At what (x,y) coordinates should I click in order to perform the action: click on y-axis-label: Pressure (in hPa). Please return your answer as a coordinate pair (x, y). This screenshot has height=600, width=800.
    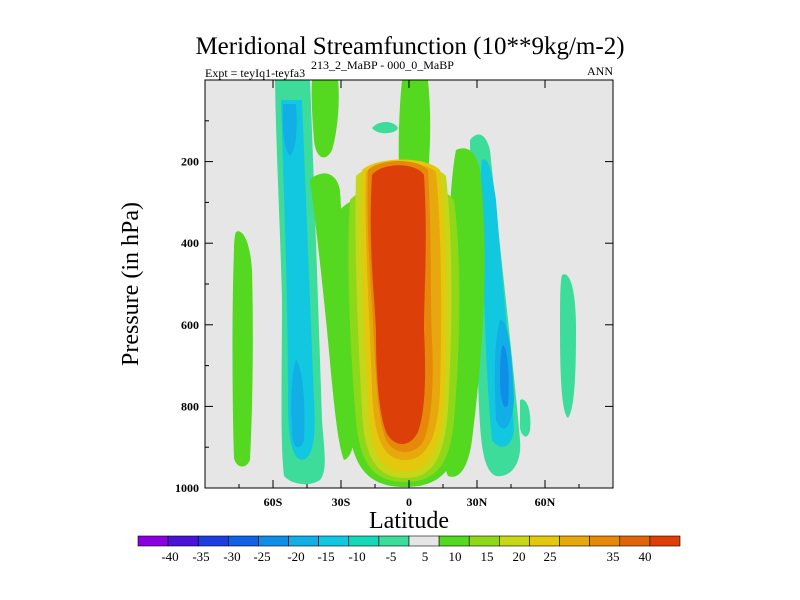
    Looking at the image, I should click on (131, 284).